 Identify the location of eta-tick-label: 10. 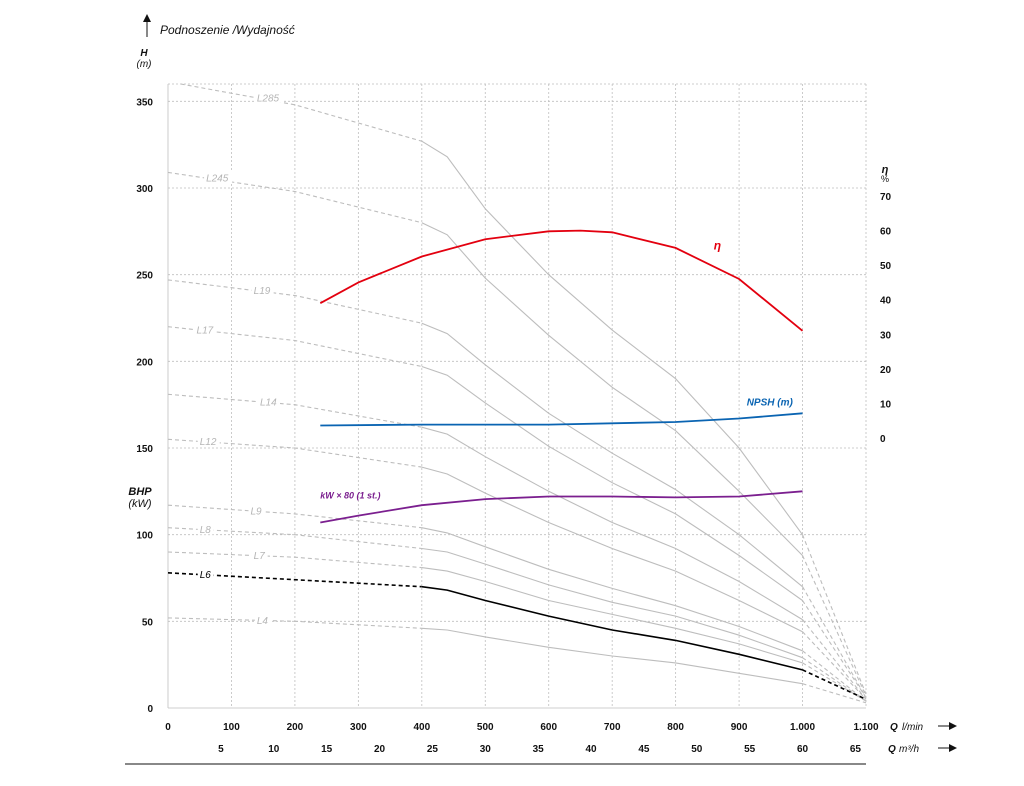
(886, 404).